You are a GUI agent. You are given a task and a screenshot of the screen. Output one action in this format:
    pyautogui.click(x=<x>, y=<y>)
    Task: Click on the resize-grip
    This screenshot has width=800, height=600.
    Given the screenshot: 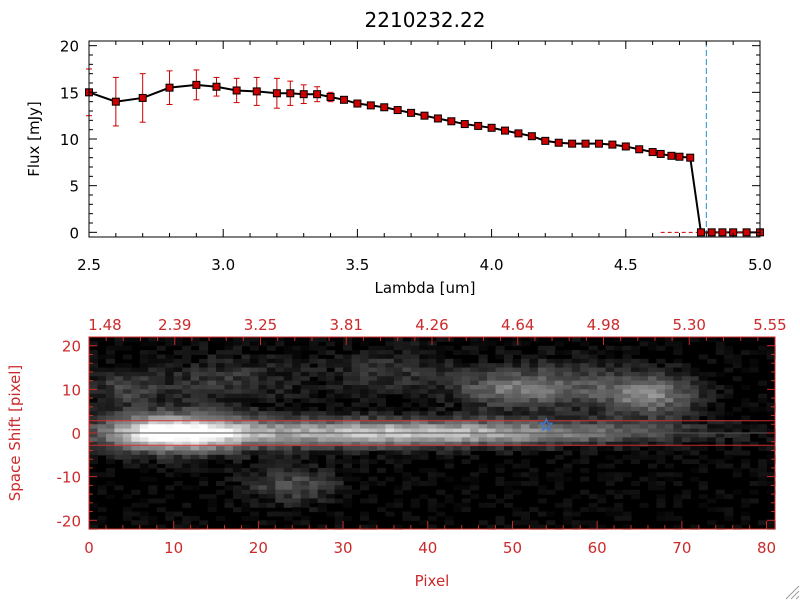 What is the action you would take?
    pyautogui.click(x=792, y=592)
    